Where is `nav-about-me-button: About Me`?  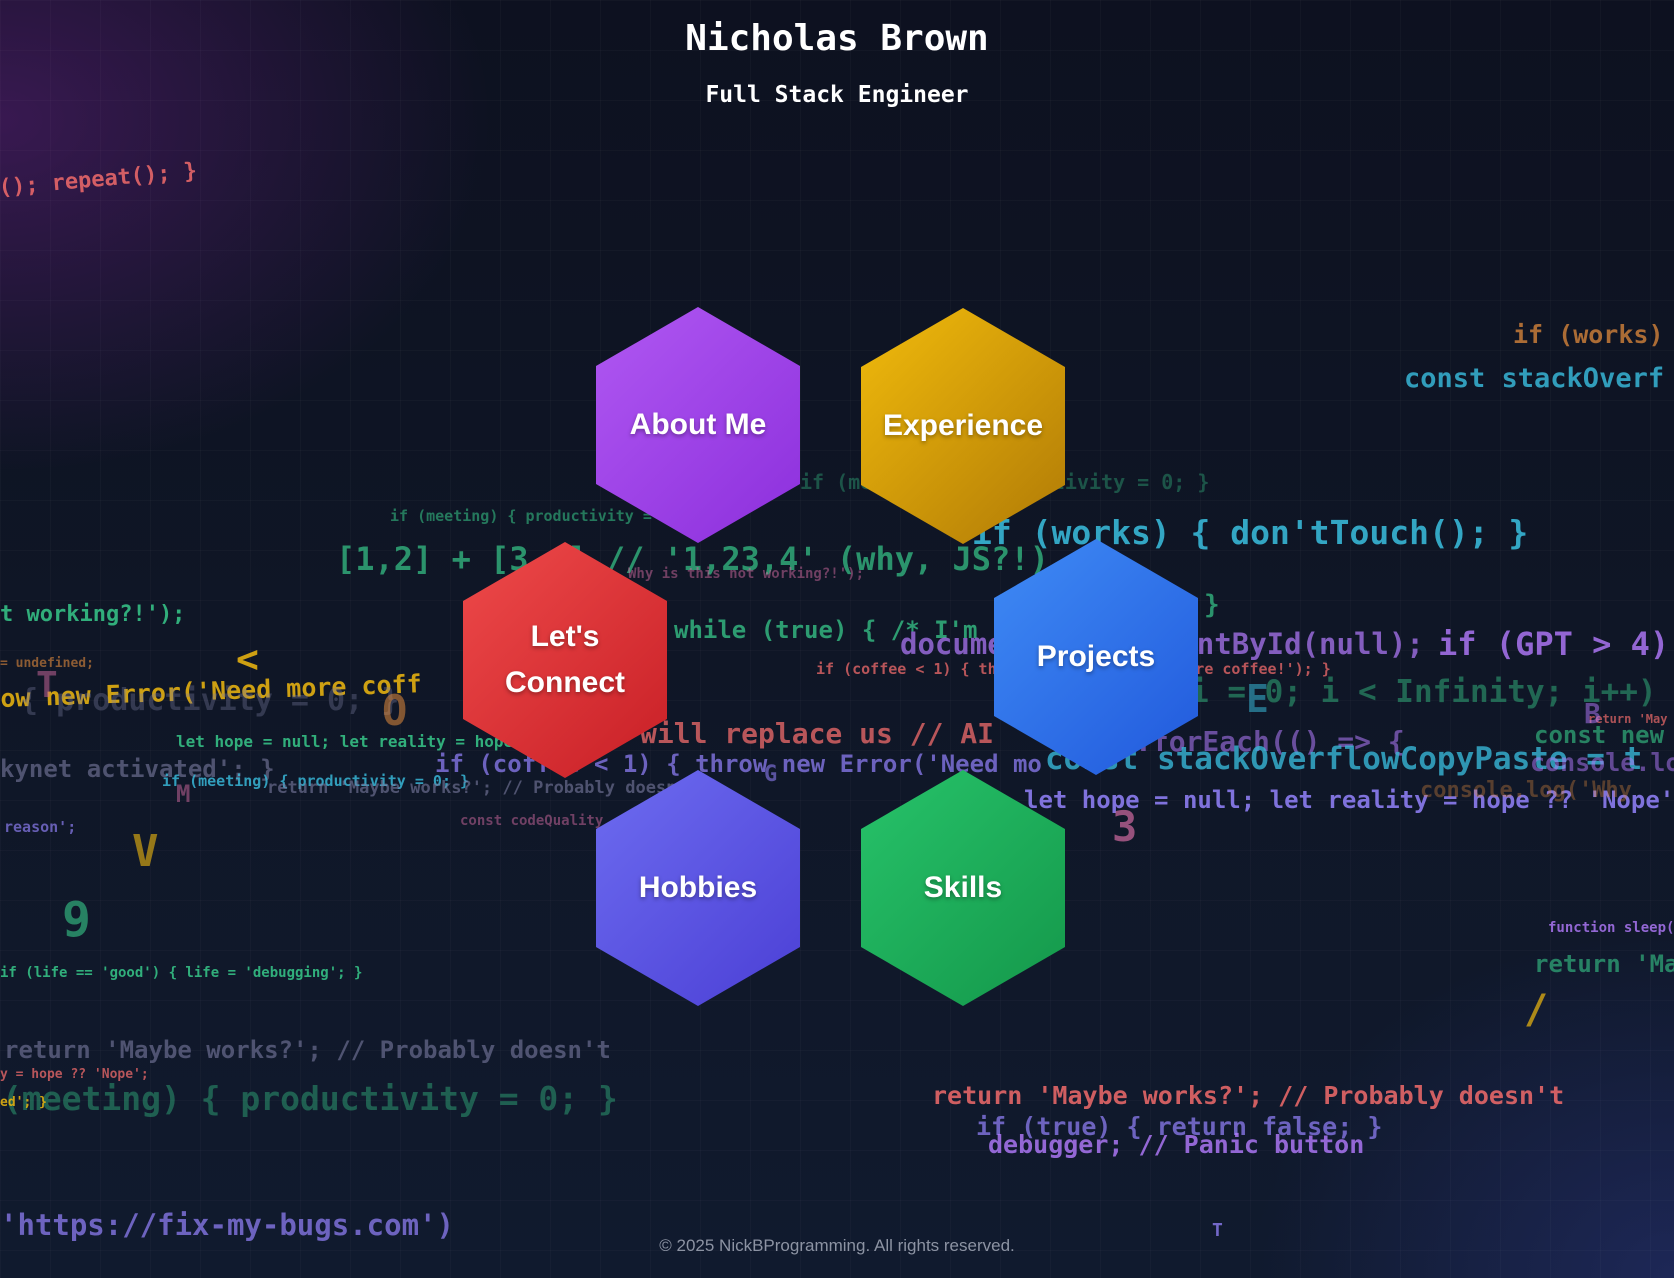 nav-about-me-button: About Me is located at coordinates (698, 425).